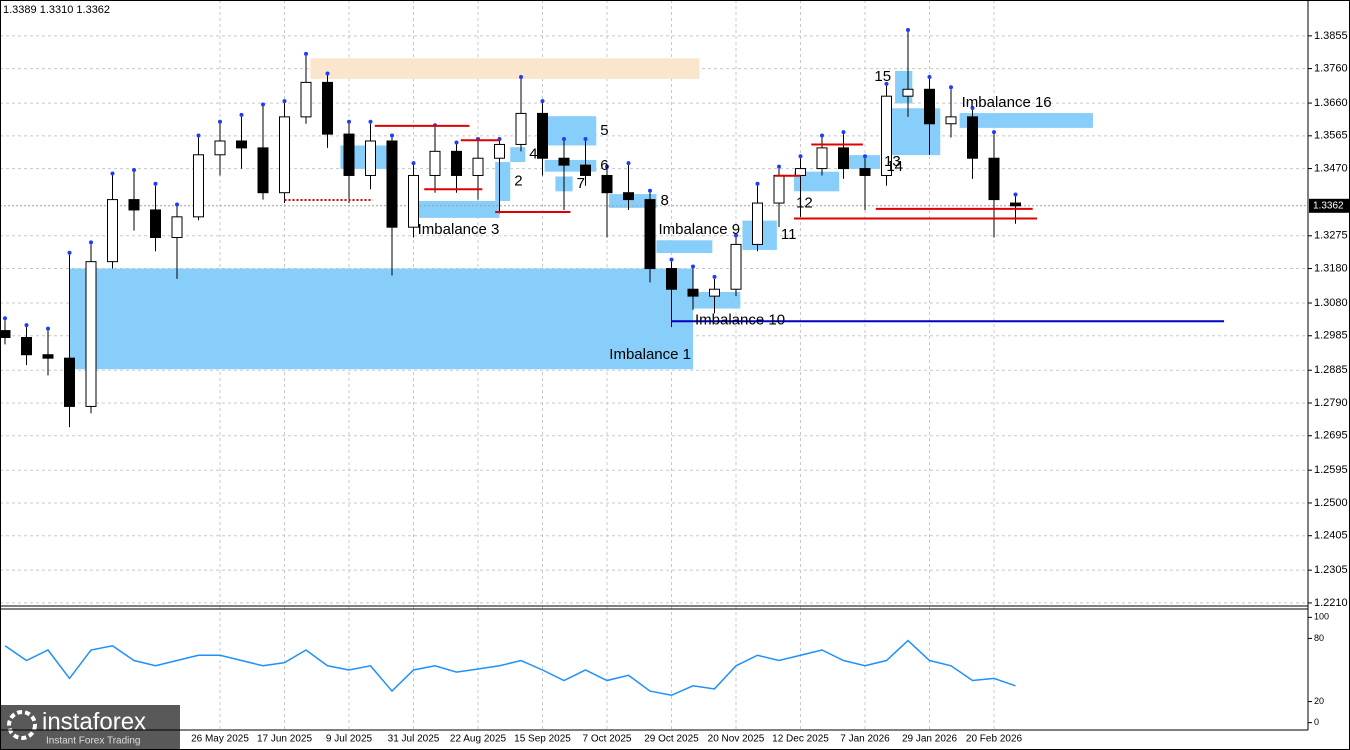  I want to click on y-tick-label: 1.2885, so click(1331, 370).